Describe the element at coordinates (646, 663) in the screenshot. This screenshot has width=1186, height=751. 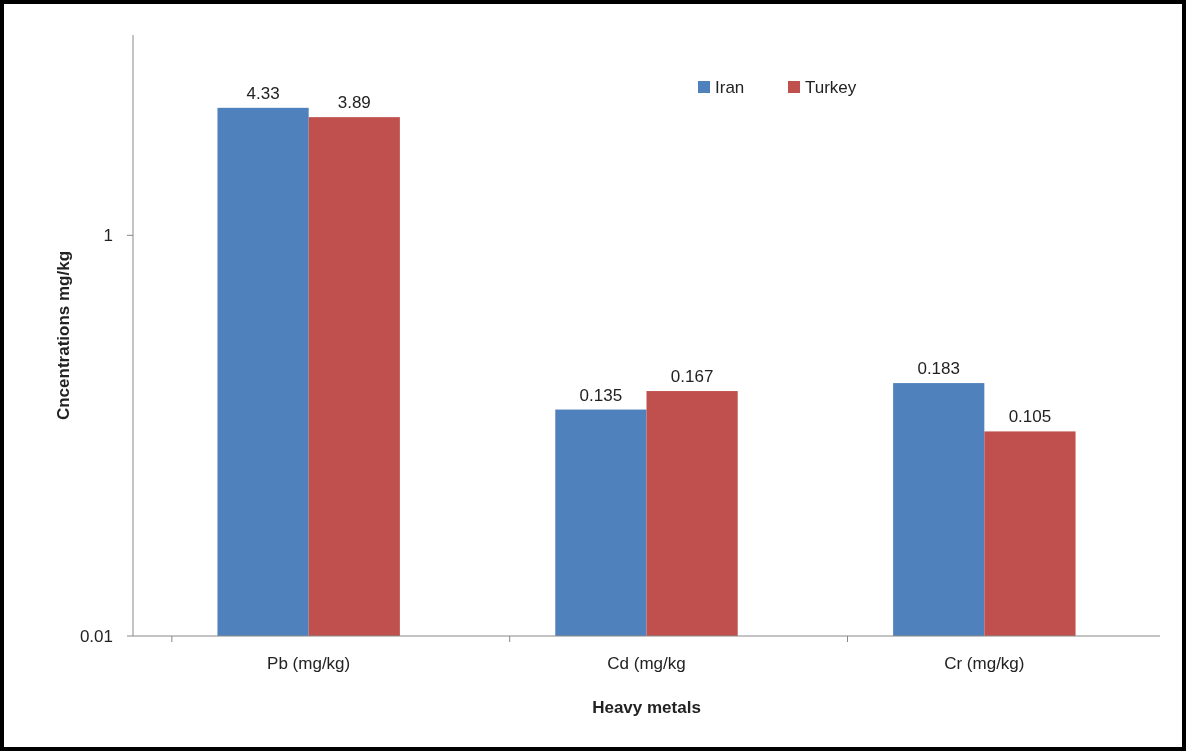
I see `x-tick-label: Cd (mg/kg` at that location.